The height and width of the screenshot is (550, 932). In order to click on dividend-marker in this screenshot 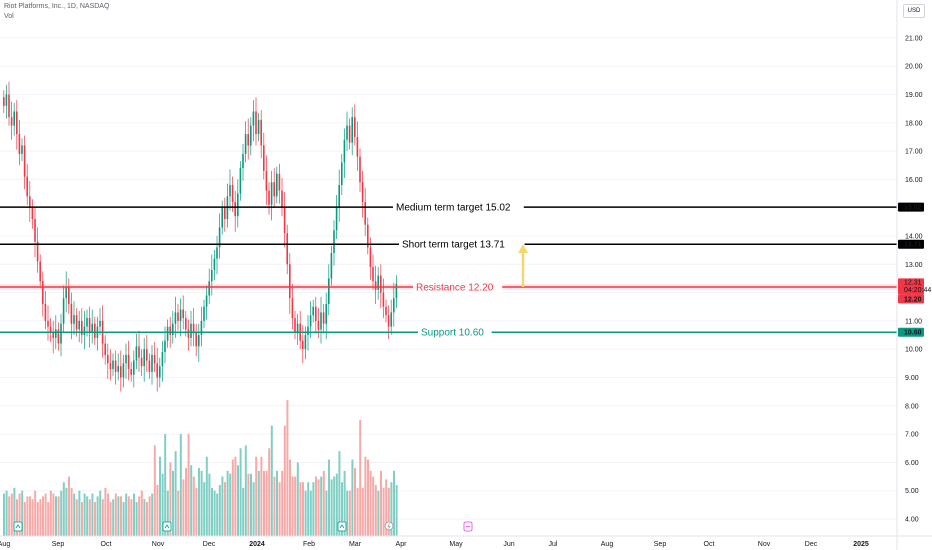, I will do `click(389, 526)`.